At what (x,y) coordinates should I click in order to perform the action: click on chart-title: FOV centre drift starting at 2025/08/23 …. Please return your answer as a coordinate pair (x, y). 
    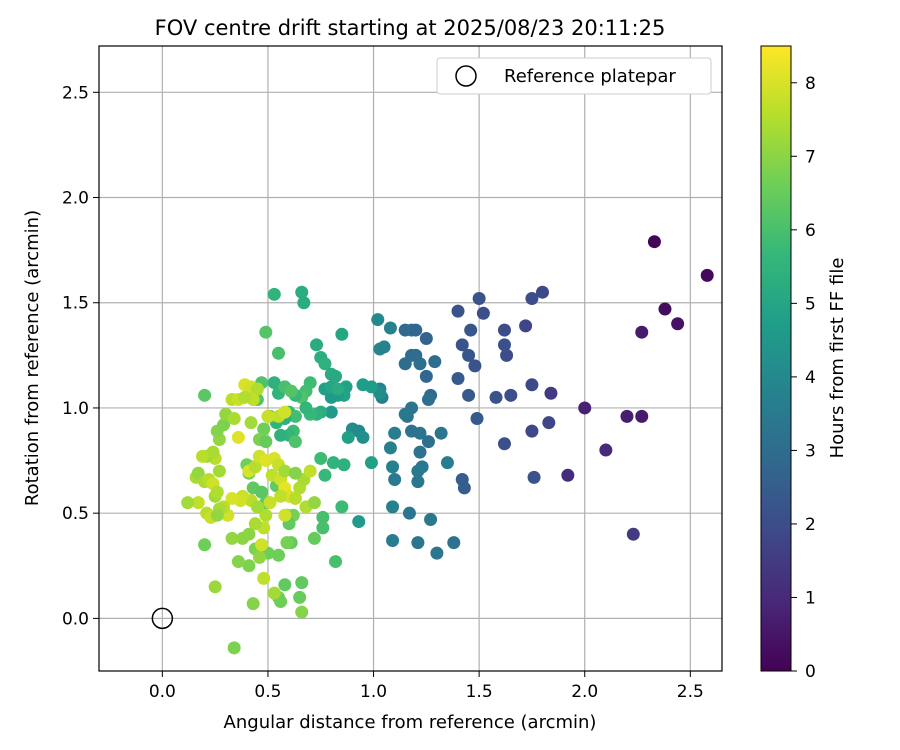
    Looking at the image, I should click on (410, 28).